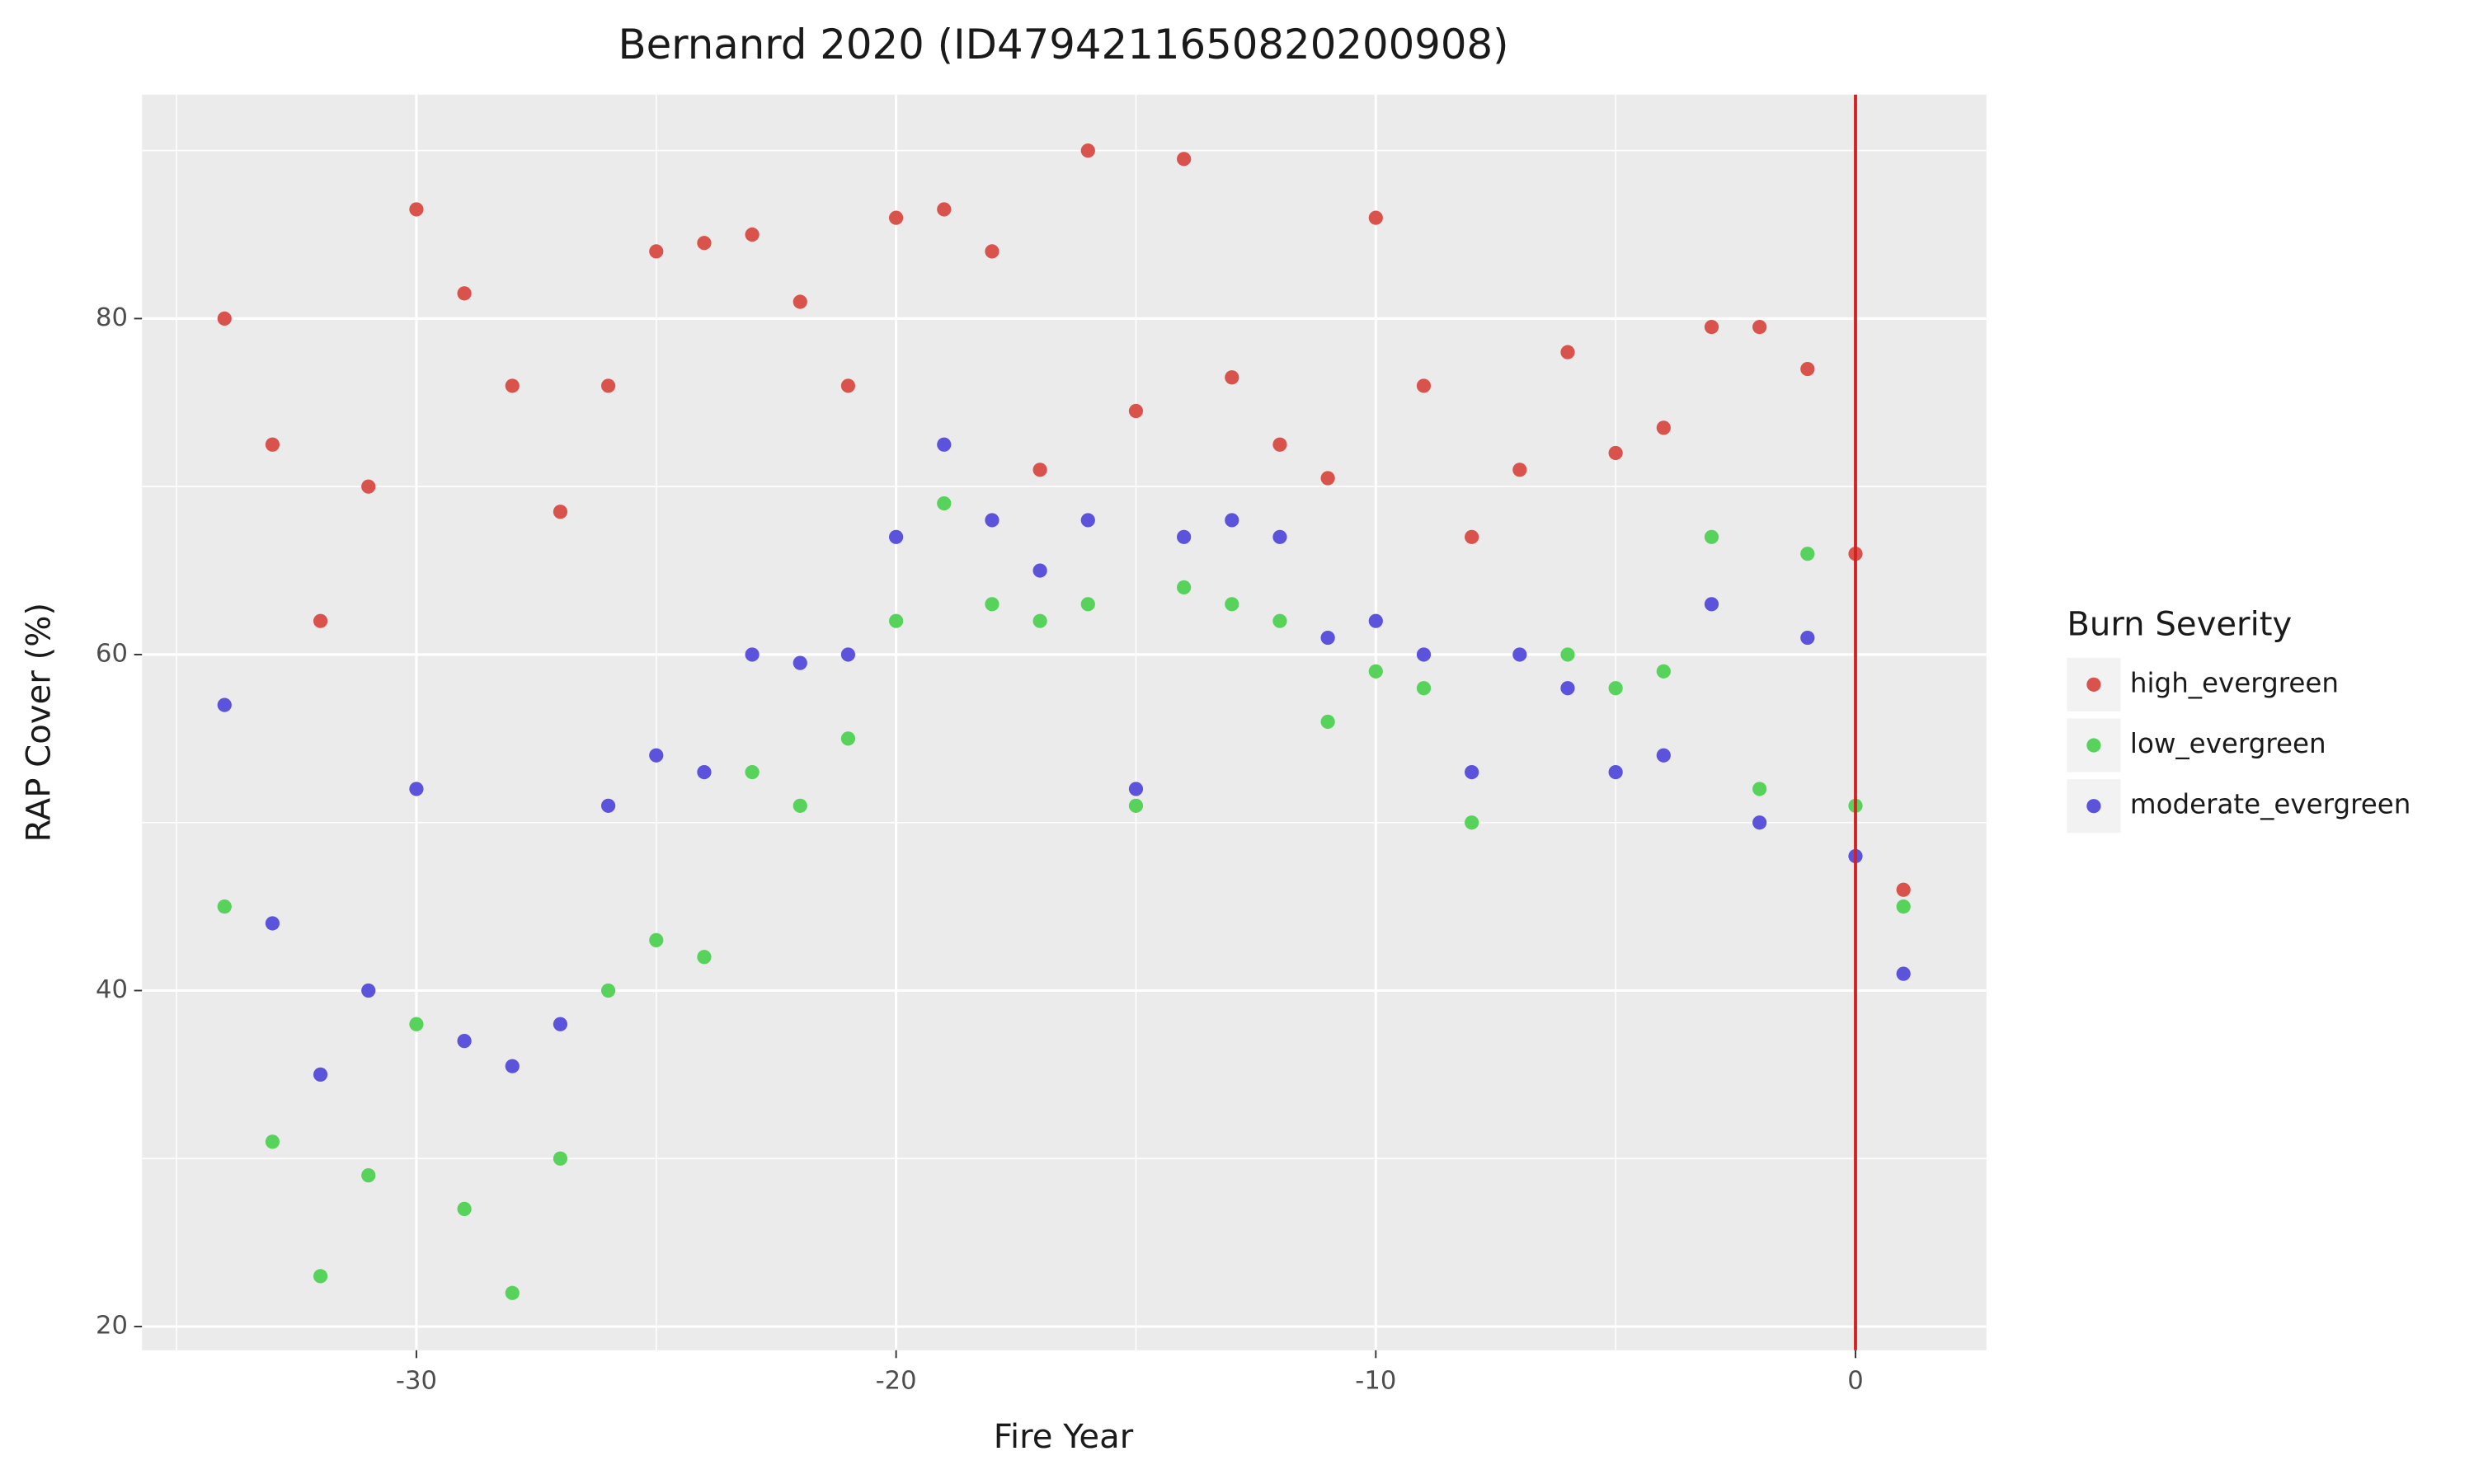 The height and width of the screenshot is (1484, 2474). What do you see at coordinates (2234, 682) in the screenshot?
I see `legend-label: high_evergreen` at bounding box center [2234, 682].